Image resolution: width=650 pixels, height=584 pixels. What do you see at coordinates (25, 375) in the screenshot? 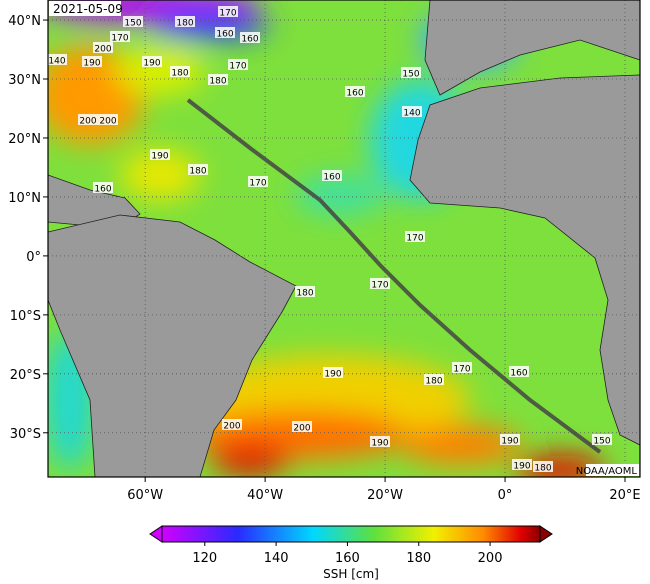
I see `y-tick-label: 20°S` at bounding box center [25, 375].